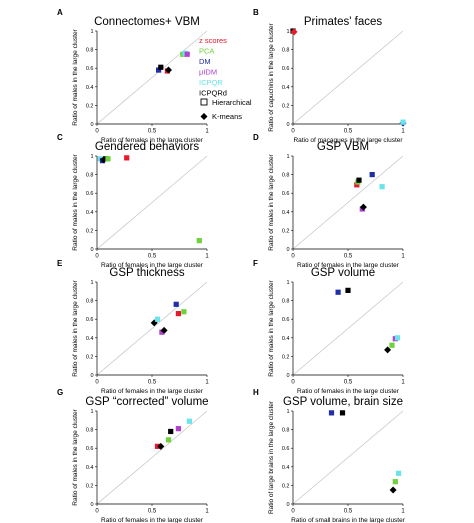  Describe the element at coordinates (97, 383) in the screenshot. I see `x-tick-label-e-0: 0` at that location.